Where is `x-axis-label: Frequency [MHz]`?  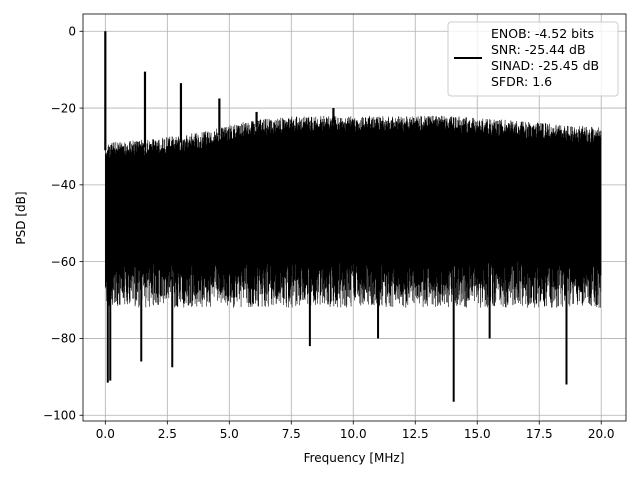 x-axis-label: Frequency [MHz] is located at coordinates (354, 458).